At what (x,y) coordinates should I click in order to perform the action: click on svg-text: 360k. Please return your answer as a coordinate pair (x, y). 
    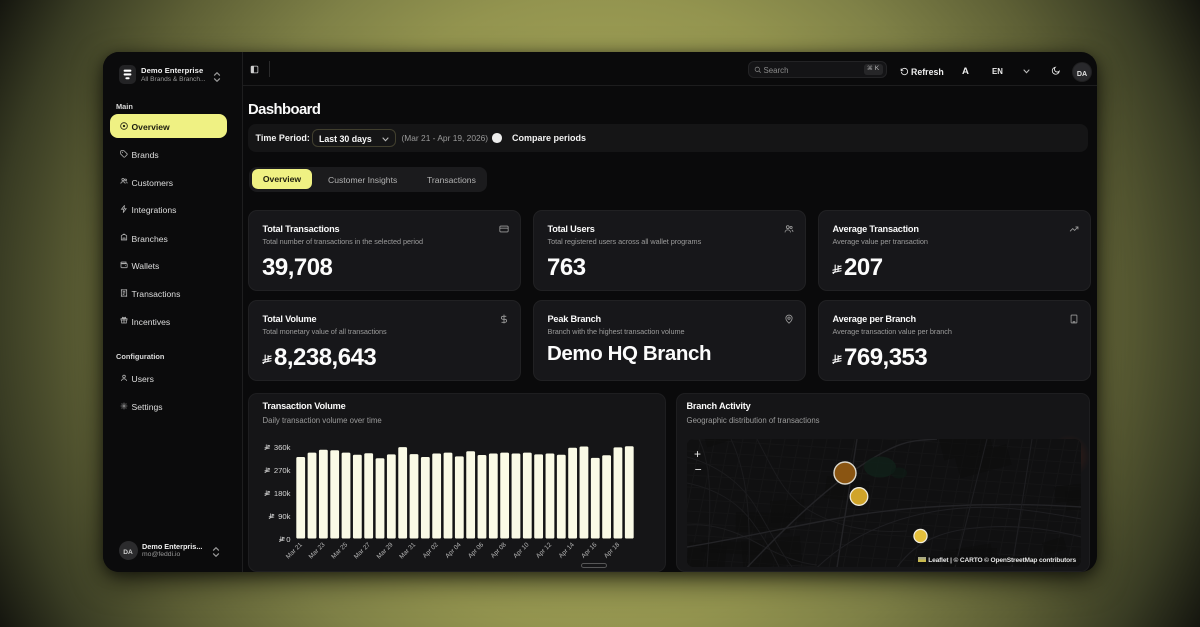
    Looking at the image, I should click on (281, 447).